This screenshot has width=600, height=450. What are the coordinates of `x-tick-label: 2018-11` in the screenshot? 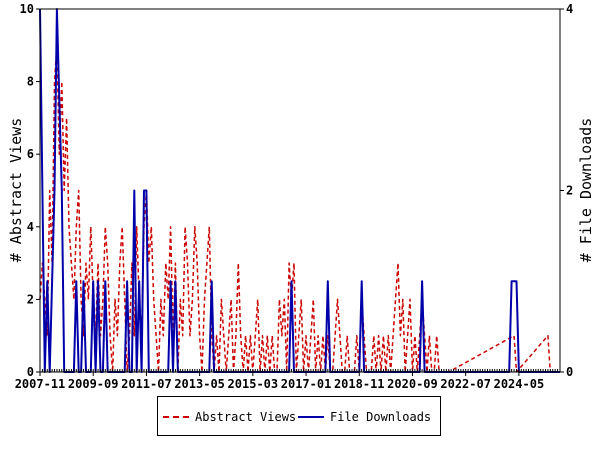 It's located at (359, 384).